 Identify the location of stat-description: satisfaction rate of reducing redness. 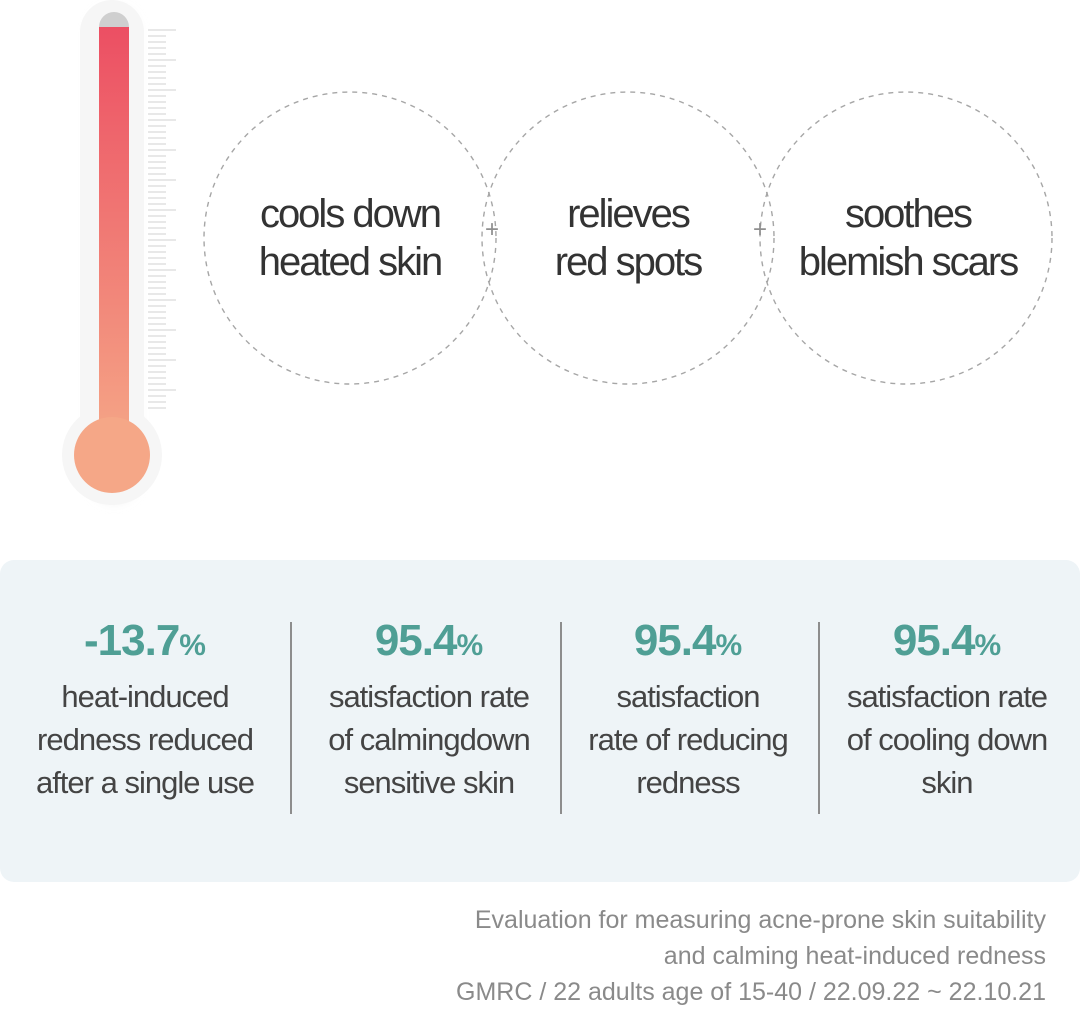
(688, 739).